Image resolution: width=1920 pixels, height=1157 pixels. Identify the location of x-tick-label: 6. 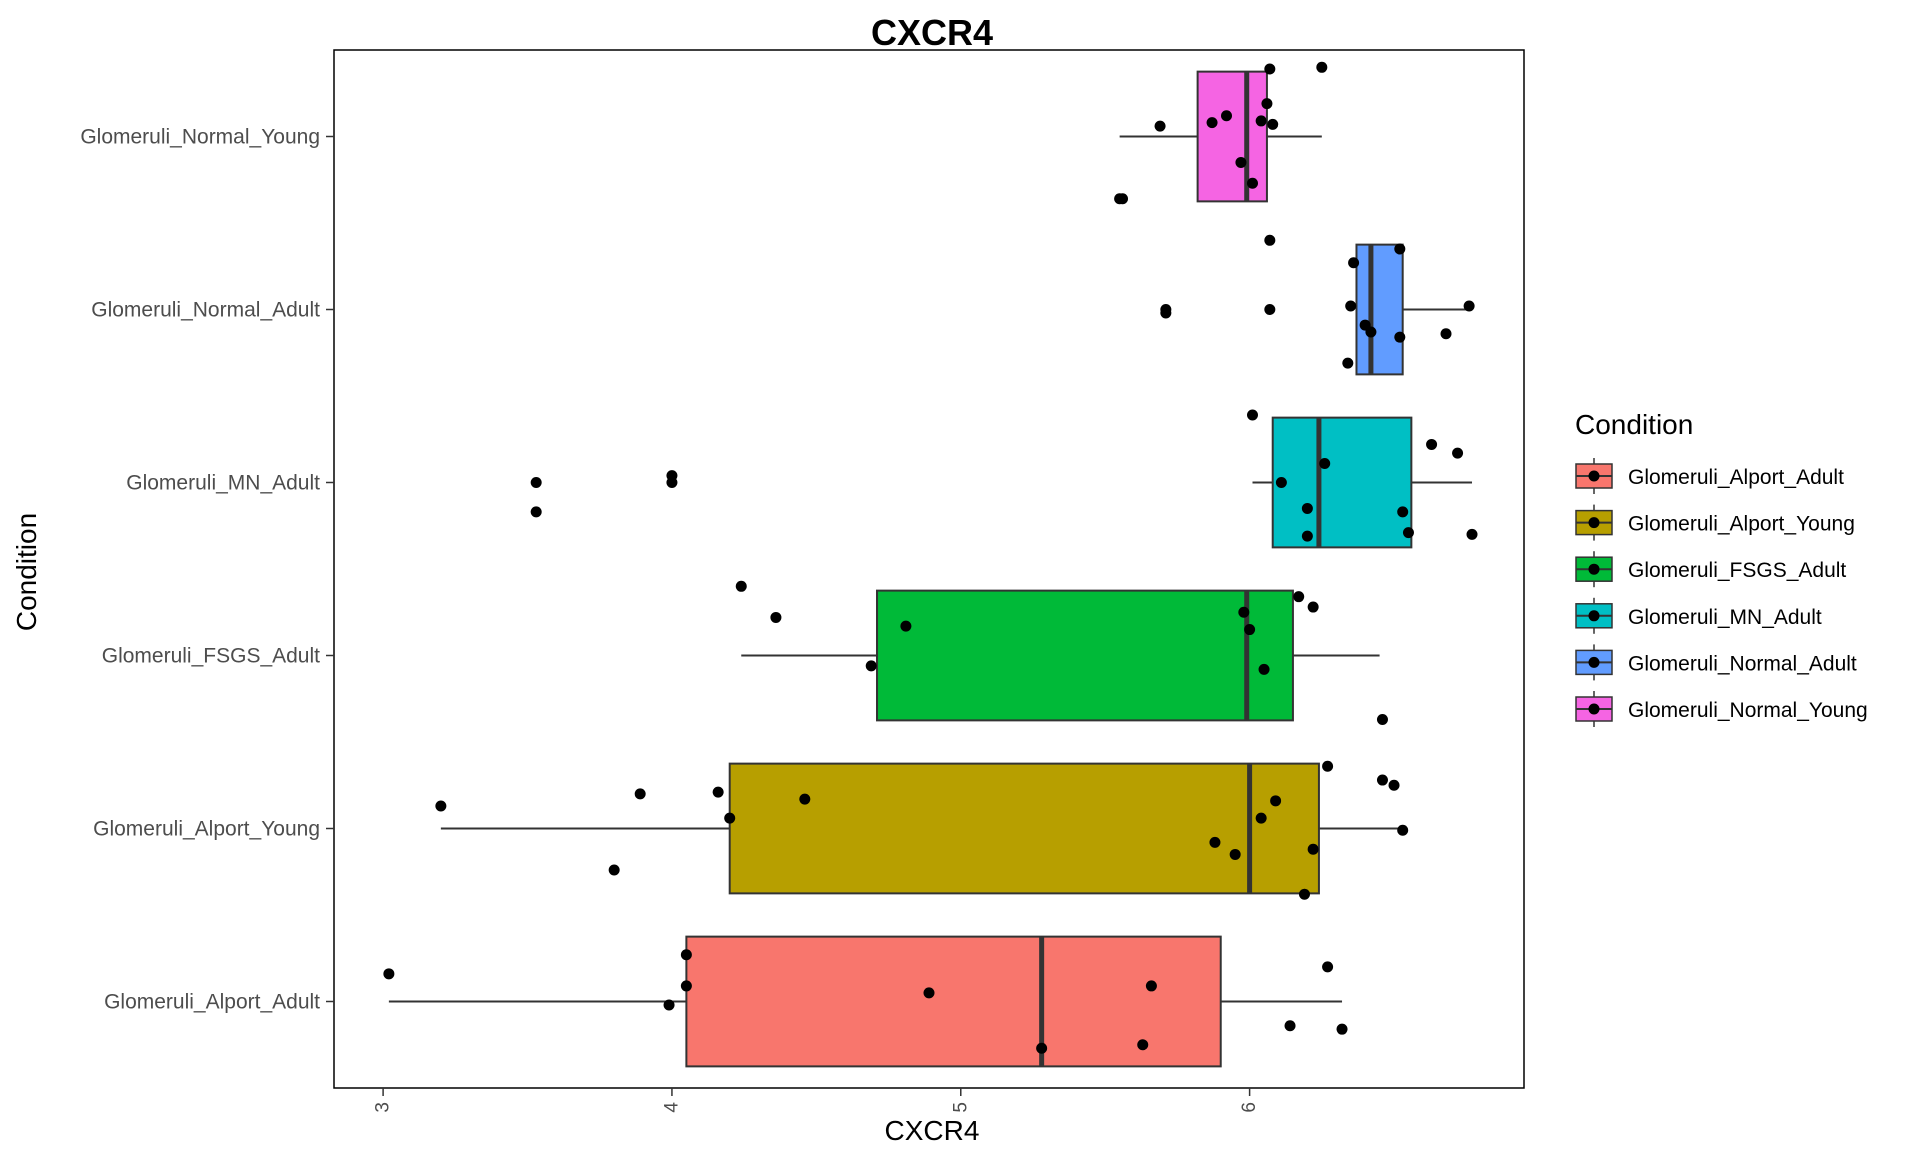
(1249, 1107).